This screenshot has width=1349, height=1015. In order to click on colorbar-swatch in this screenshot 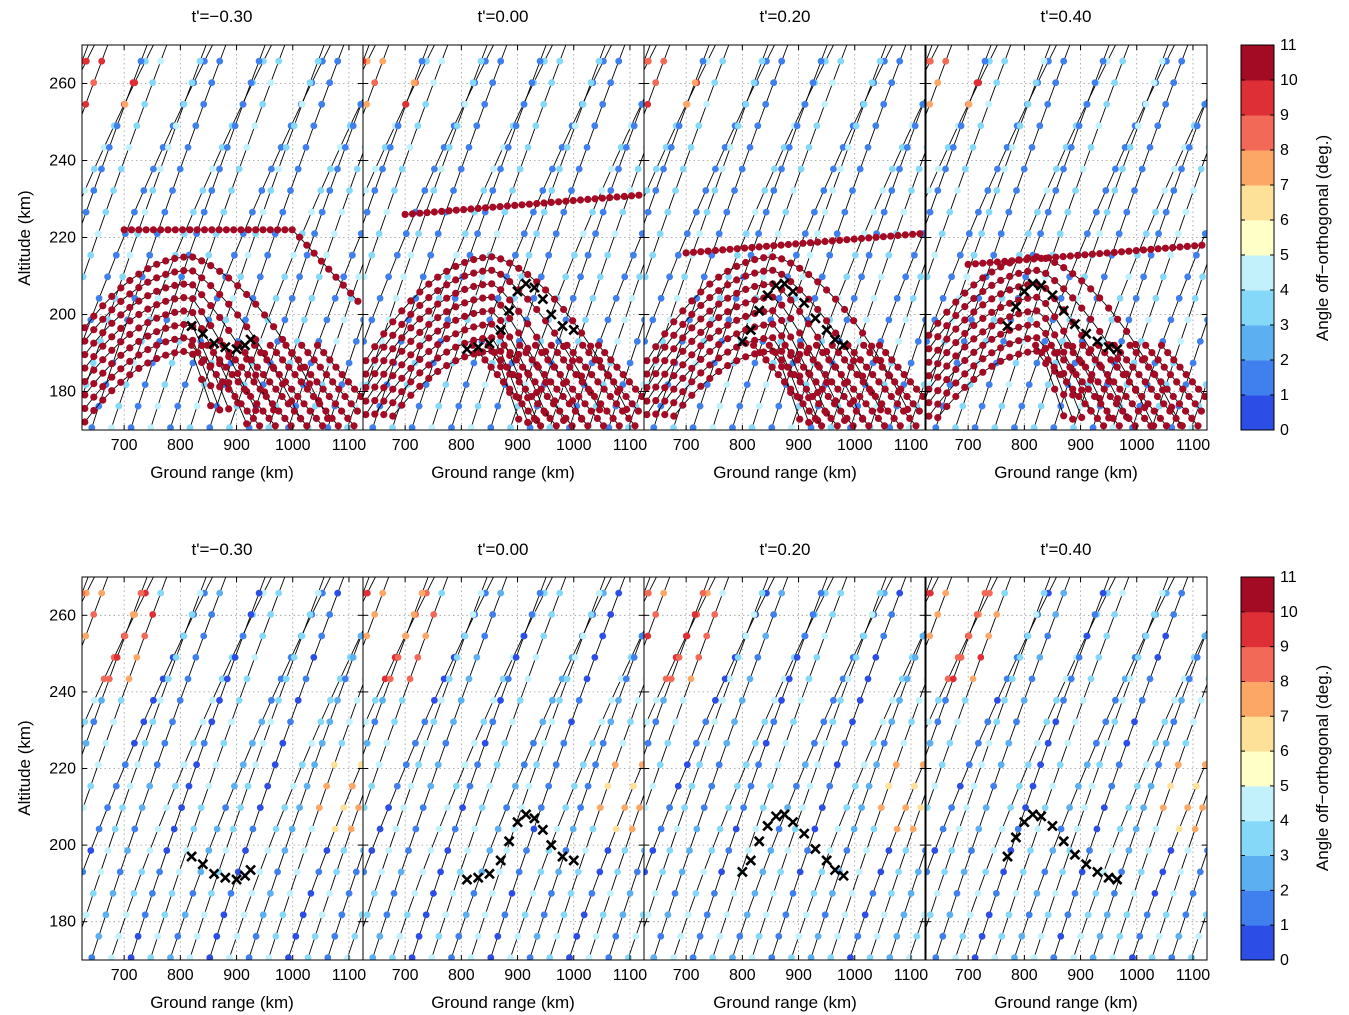, I will do `click(1257, 168)`.